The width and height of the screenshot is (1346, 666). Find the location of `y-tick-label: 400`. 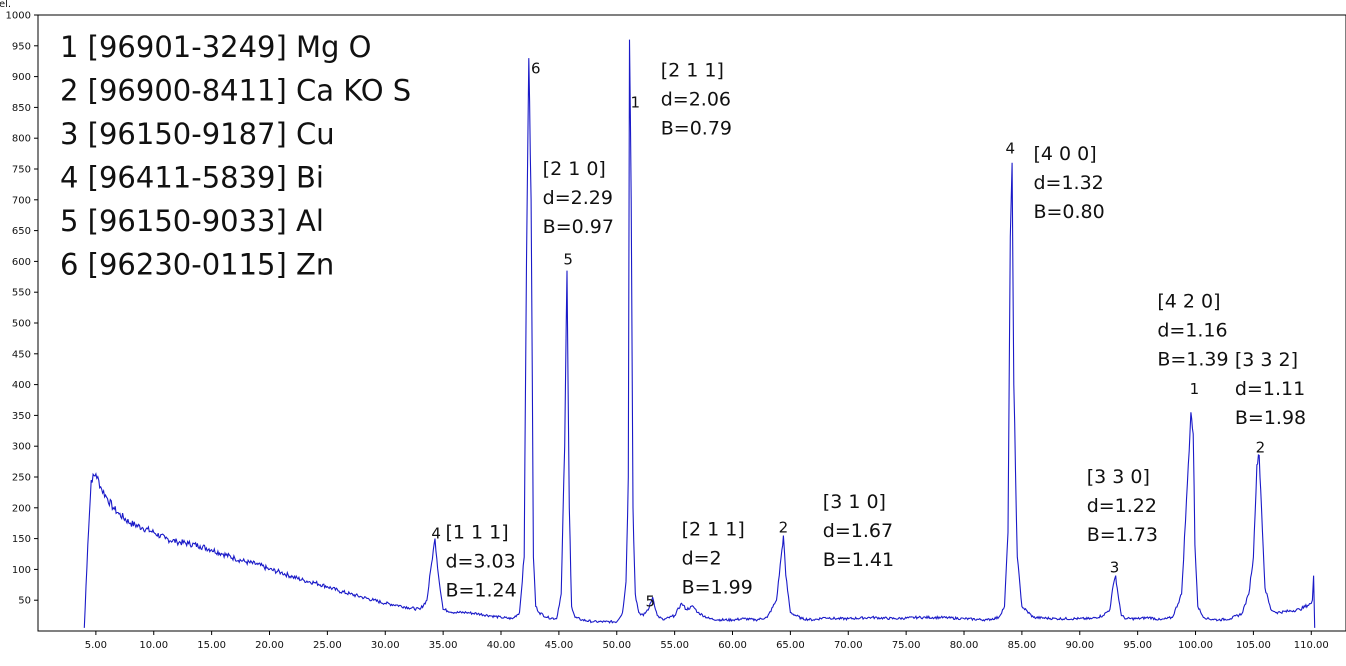

y-tick-label: 400 is located at coordinates (21, 385).